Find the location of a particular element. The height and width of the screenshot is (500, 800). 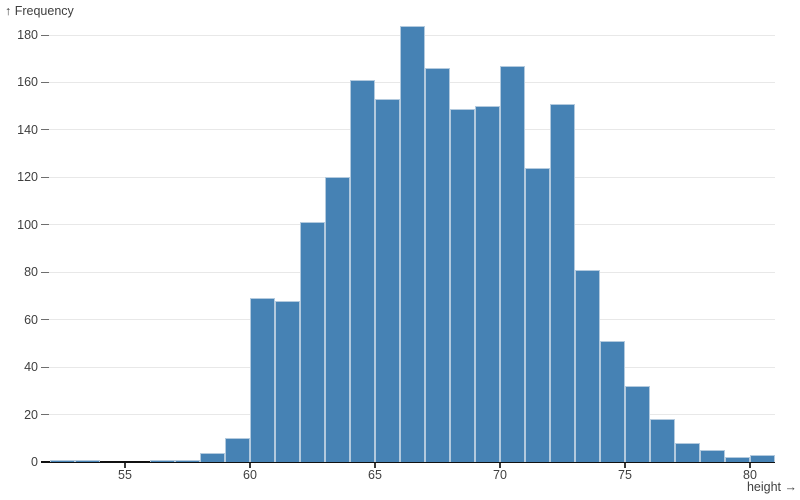

x-tick-label-65: 65 is located at coordinates (375, 475).